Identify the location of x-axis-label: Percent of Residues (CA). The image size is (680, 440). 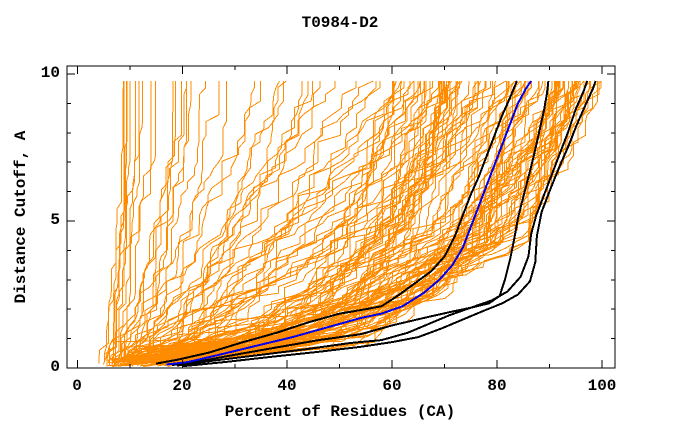
(340, 412).